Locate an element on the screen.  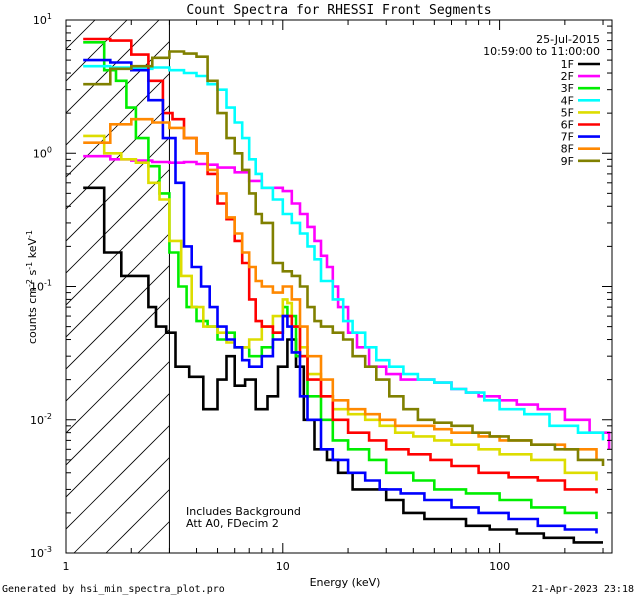
annotation-background: Includes Background is located at coordinates (243, 511).